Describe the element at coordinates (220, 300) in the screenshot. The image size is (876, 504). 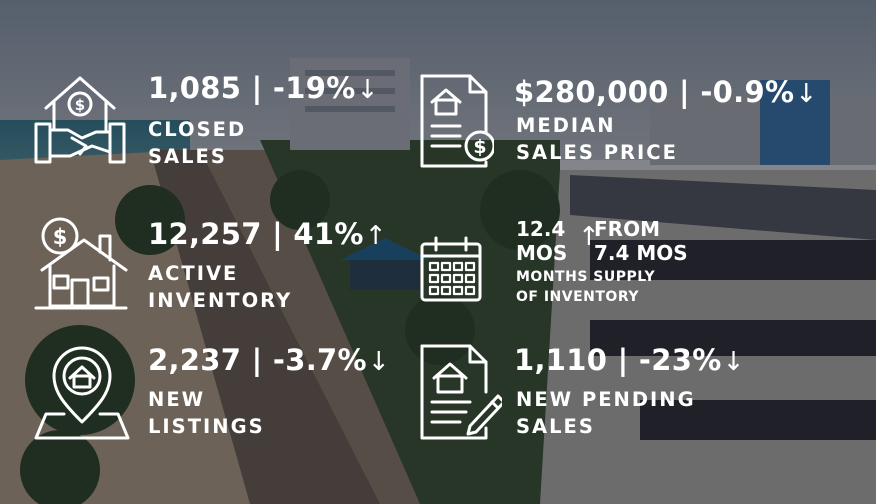
I see `active-inventory-label-line2: INVENTORY` at that location.